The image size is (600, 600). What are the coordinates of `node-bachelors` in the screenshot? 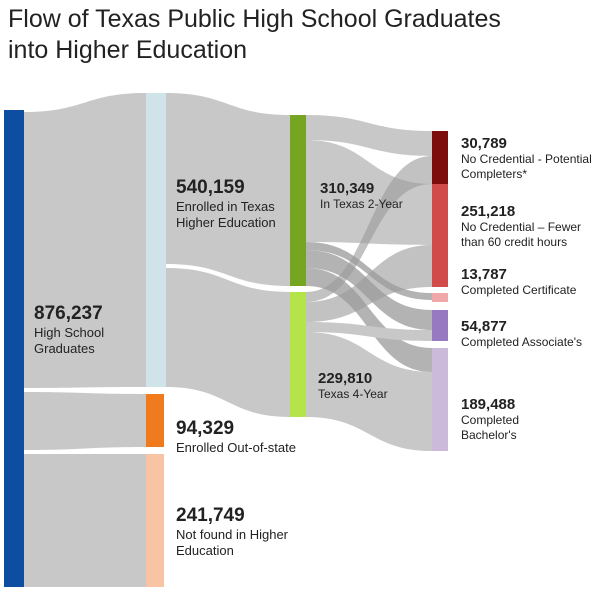 It's located at (440, 399).